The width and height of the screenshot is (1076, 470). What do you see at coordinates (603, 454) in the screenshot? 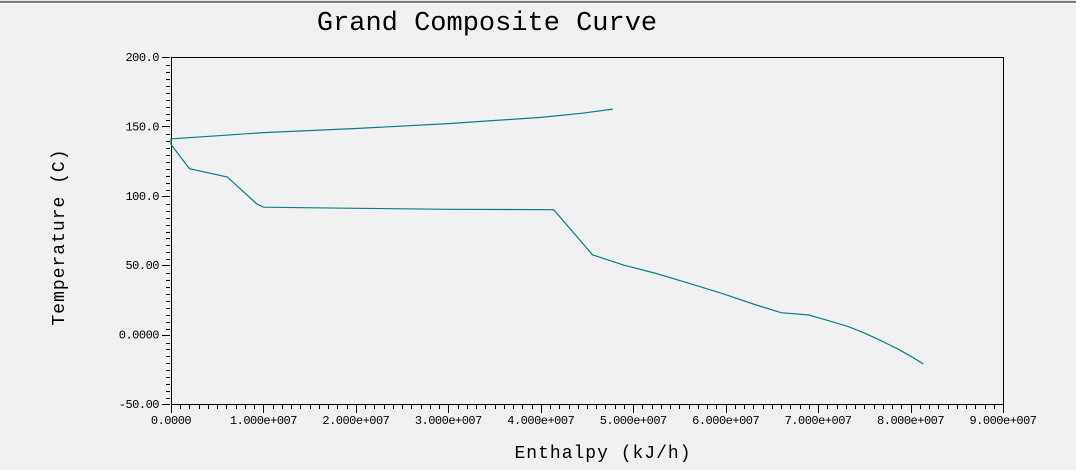
I see `x-axis-title: Enthalpy (kJ/h)` at bounding box center [603, 454].